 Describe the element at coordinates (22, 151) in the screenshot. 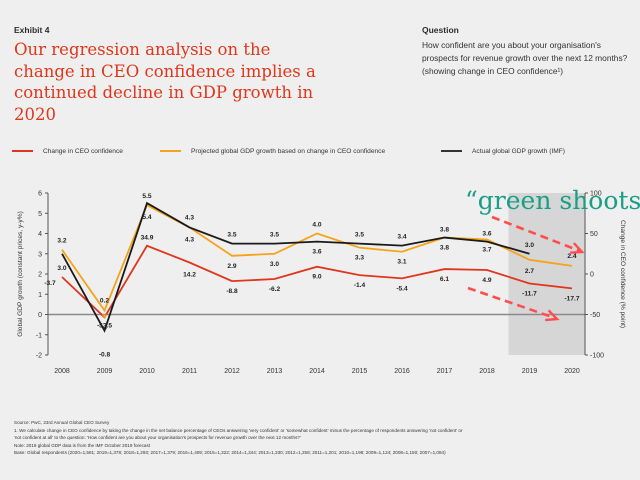

I see `legend-swatch-ceo` at that location.